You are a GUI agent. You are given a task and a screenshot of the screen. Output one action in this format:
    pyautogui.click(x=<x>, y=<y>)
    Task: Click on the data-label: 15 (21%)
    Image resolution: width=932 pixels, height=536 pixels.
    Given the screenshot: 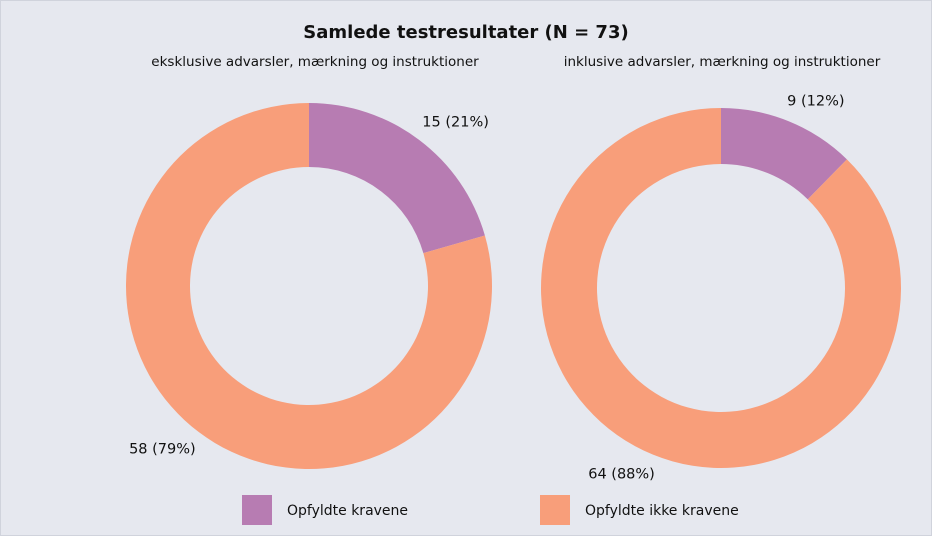 What is the action you would take?
    pyautogui.click(x=455, y=122)
    